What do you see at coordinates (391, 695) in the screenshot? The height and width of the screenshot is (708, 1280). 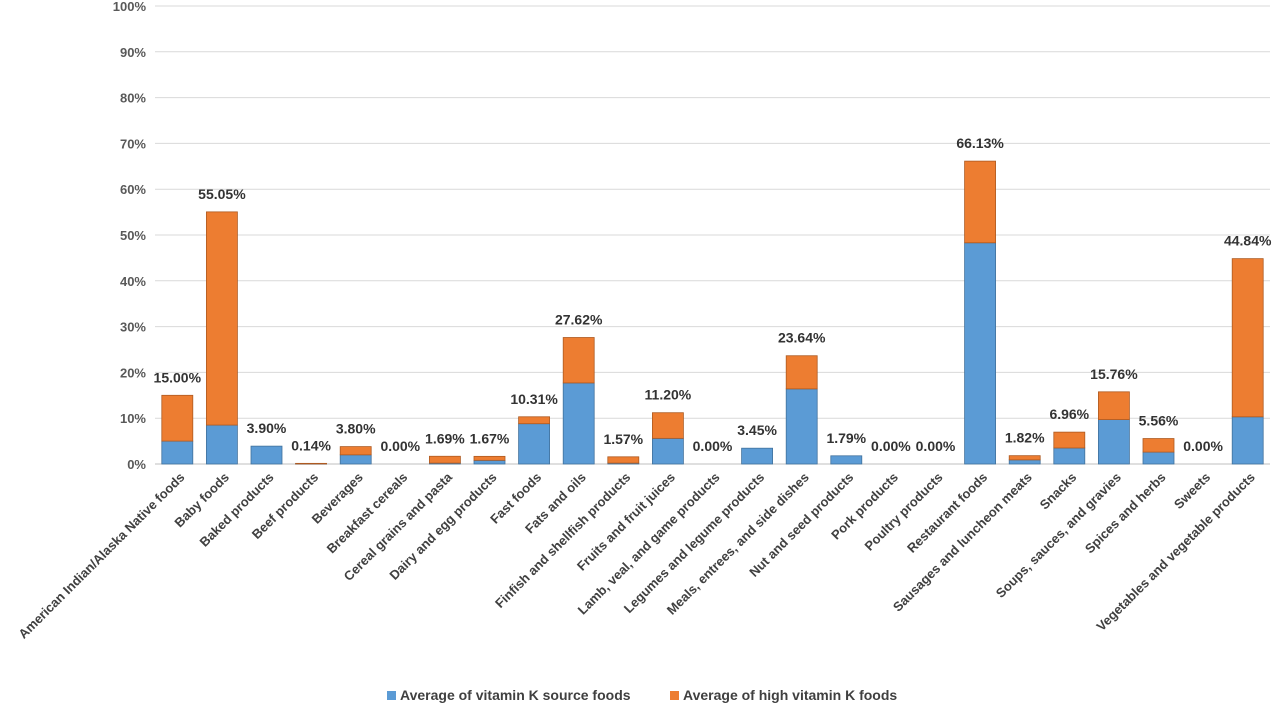 I see `legend-swatch-source` at bounding box center [391, 695].